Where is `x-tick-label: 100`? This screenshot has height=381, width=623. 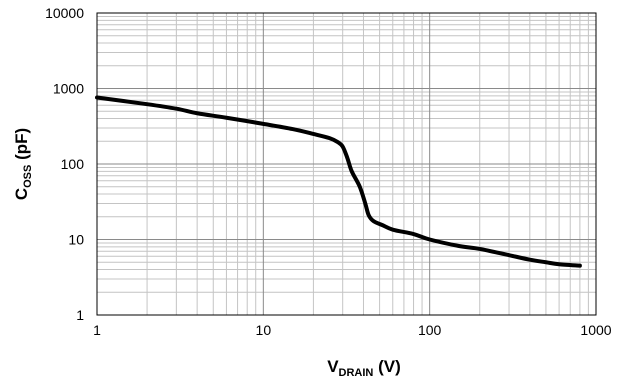 x-tick-label: 100 is located at coordinates (430, 330).